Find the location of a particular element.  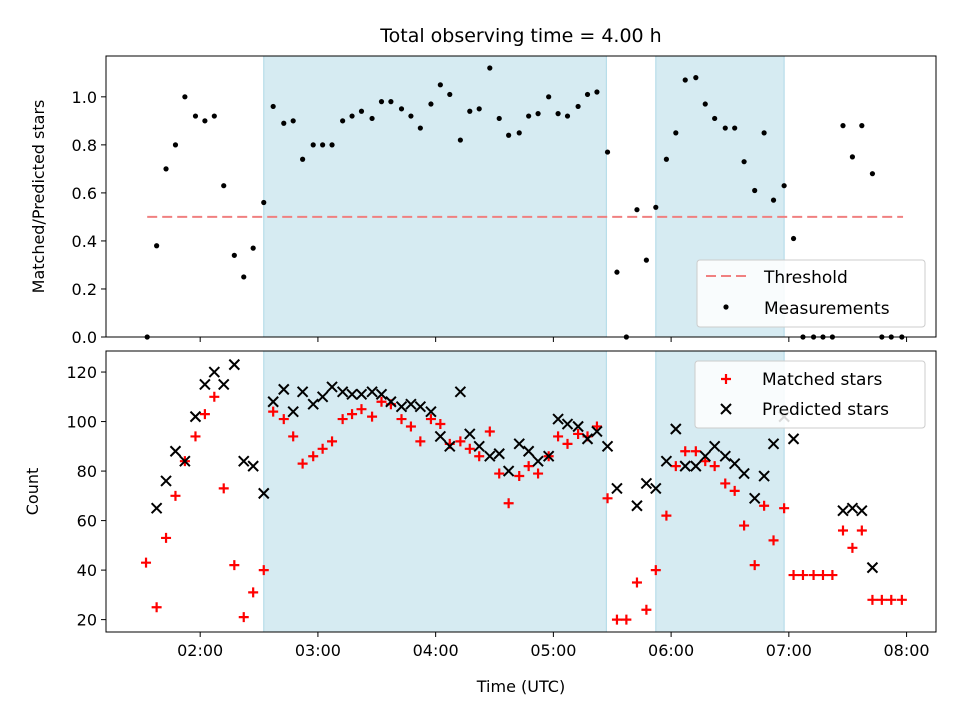

y-tick-label: 0.2 is located at coordinates (84, 289).